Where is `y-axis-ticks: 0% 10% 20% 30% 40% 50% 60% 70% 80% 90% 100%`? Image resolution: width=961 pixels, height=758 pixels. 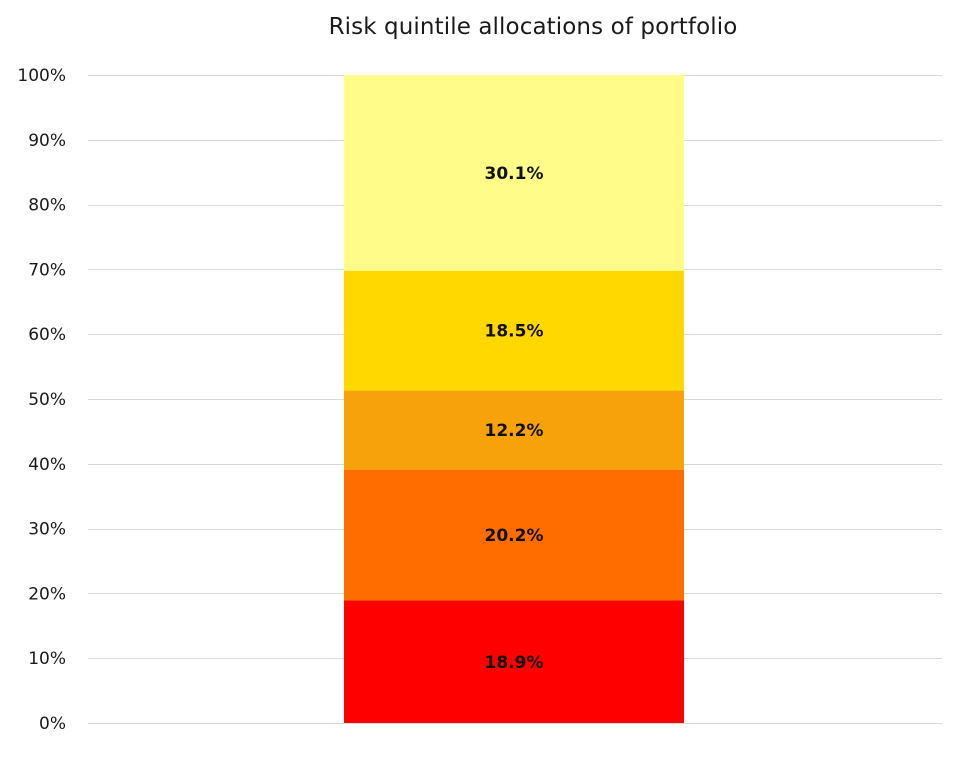 y-axis-ticks: 0% 10% 20% 30% 40% 50% 60% 70% 80% 90% 100% is located at coordinates (41, 400).